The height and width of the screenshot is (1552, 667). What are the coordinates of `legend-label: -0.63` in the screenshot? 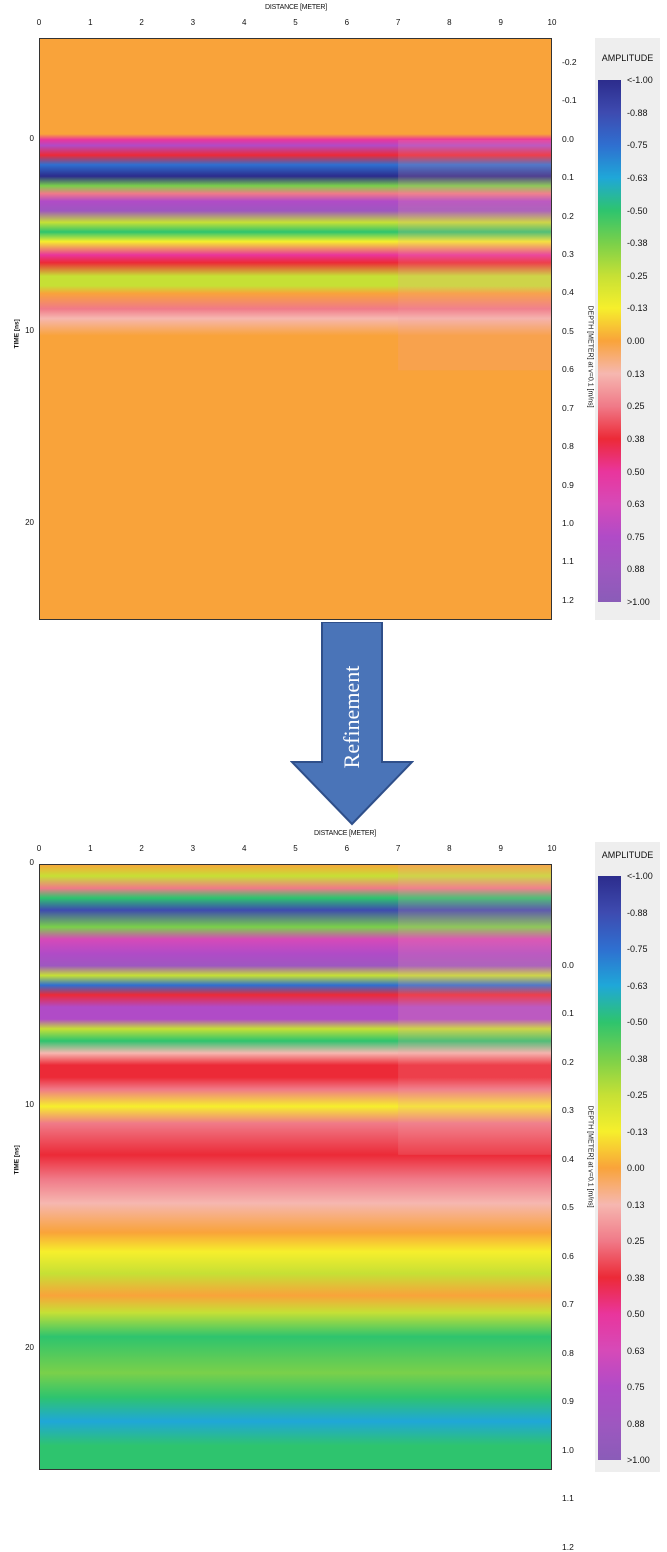 It's located at (637, 985).